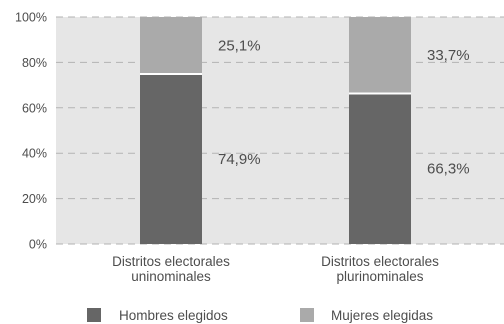  What do you see at coordinates (239, 45) in the screenshot?
I see `data-label-1-2: 25,1%` at bounding box center [239, 45].